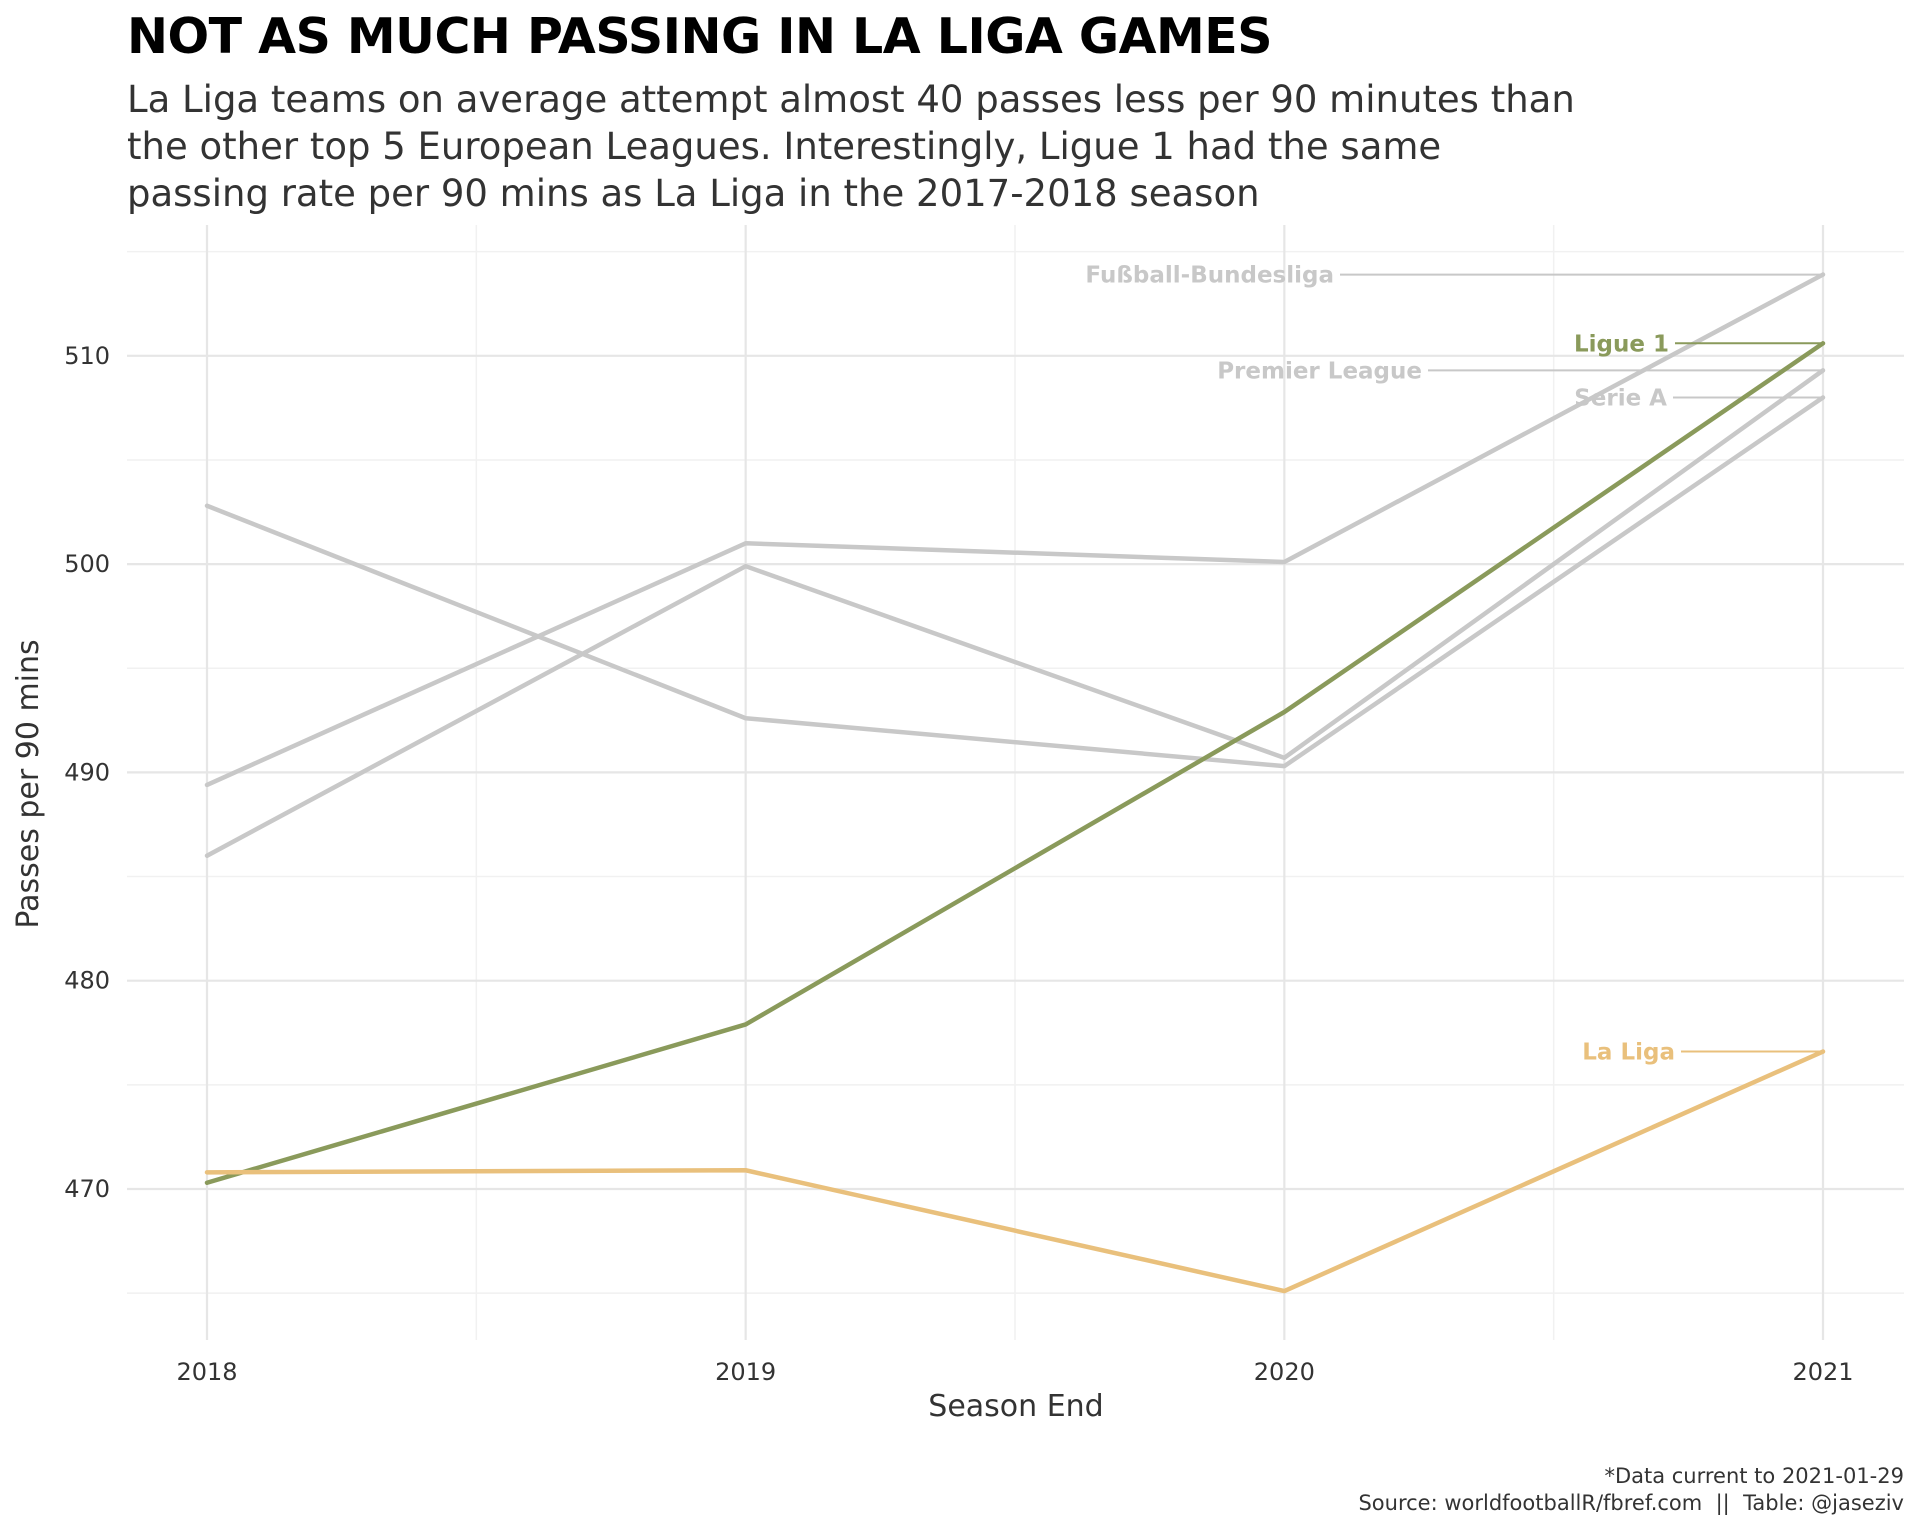 The height and width of the screenshot is (1536, 1920). Describe the element at coordinates (700, 36) in the screenshot. I see `chart-title: NOT AS MUCH PASSING IN LA LIGA GAMES` at that location.